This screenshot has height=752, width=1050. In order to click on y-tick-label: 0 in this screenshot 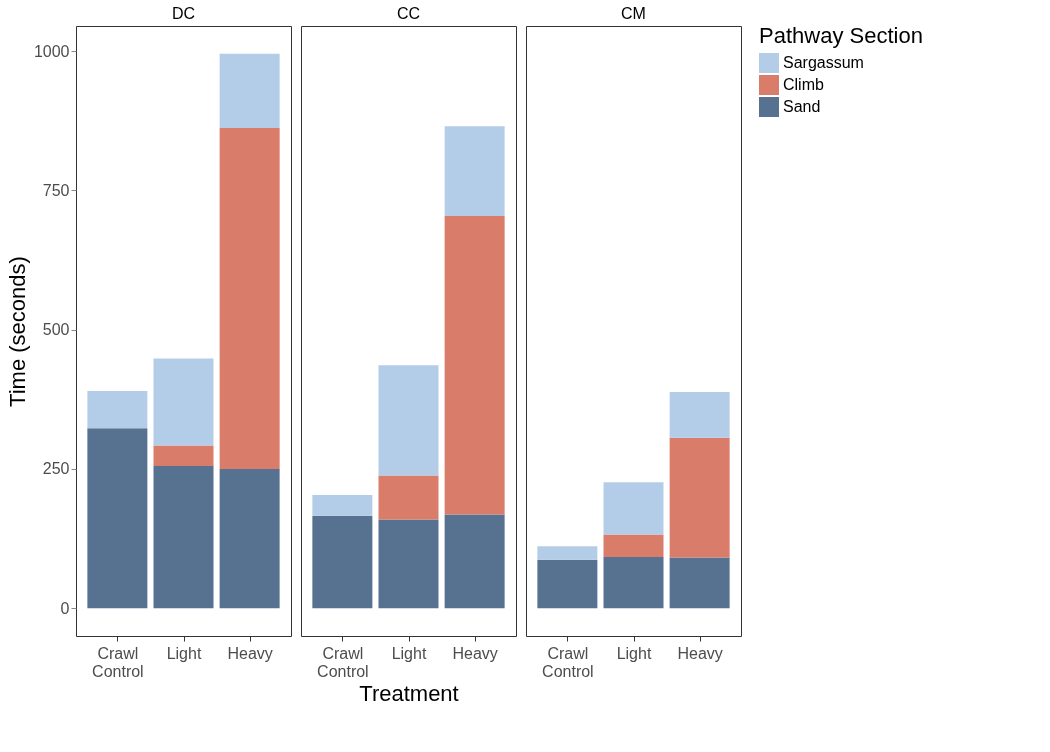, I will do `click(65, 608)`.